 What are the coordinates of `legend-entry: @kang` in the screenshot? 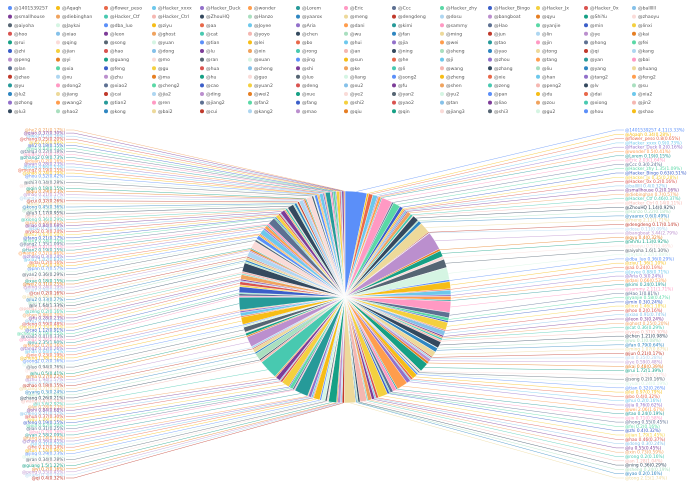 It's located at (643, 52).